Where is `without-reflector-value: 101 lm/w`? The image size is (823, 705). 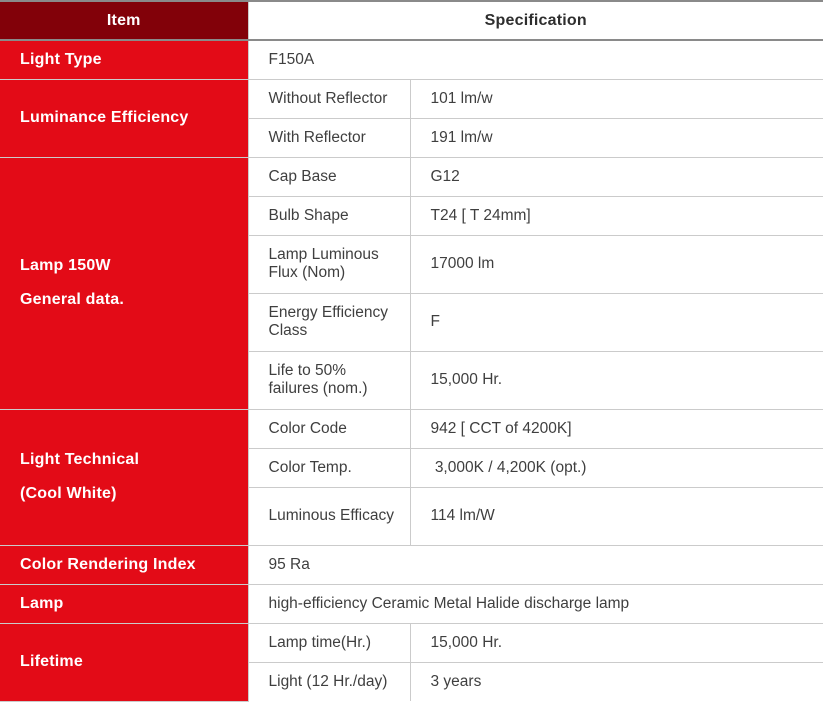
without-reflector-value: 101 lm/w is located at coordinates (616, 98).